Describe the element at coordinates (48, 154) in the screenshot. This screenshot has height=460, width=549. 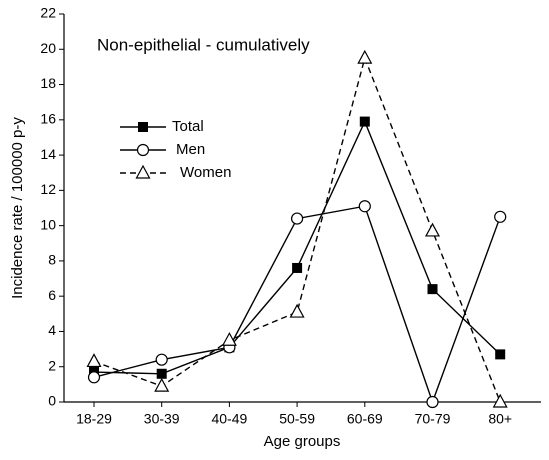
I see `y-tick-label: 14` at that location.